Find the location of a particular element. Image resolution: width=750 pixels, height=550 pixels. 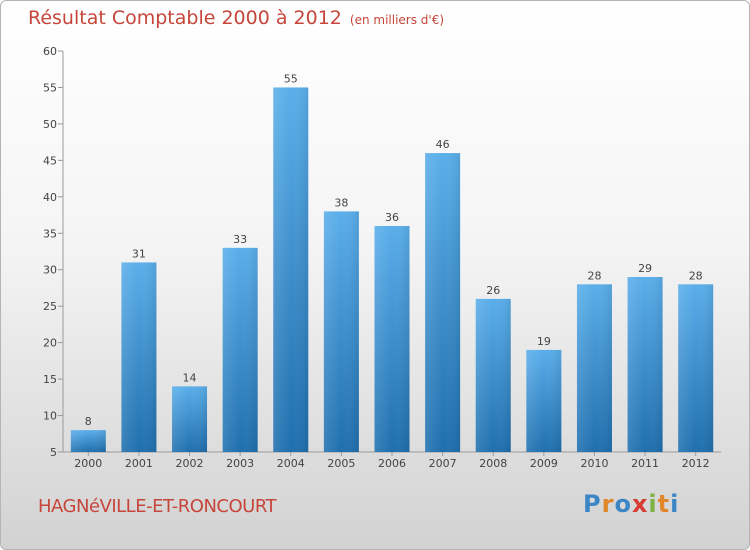

x-tick-label: 2002 is located at coordinates (190, 463).